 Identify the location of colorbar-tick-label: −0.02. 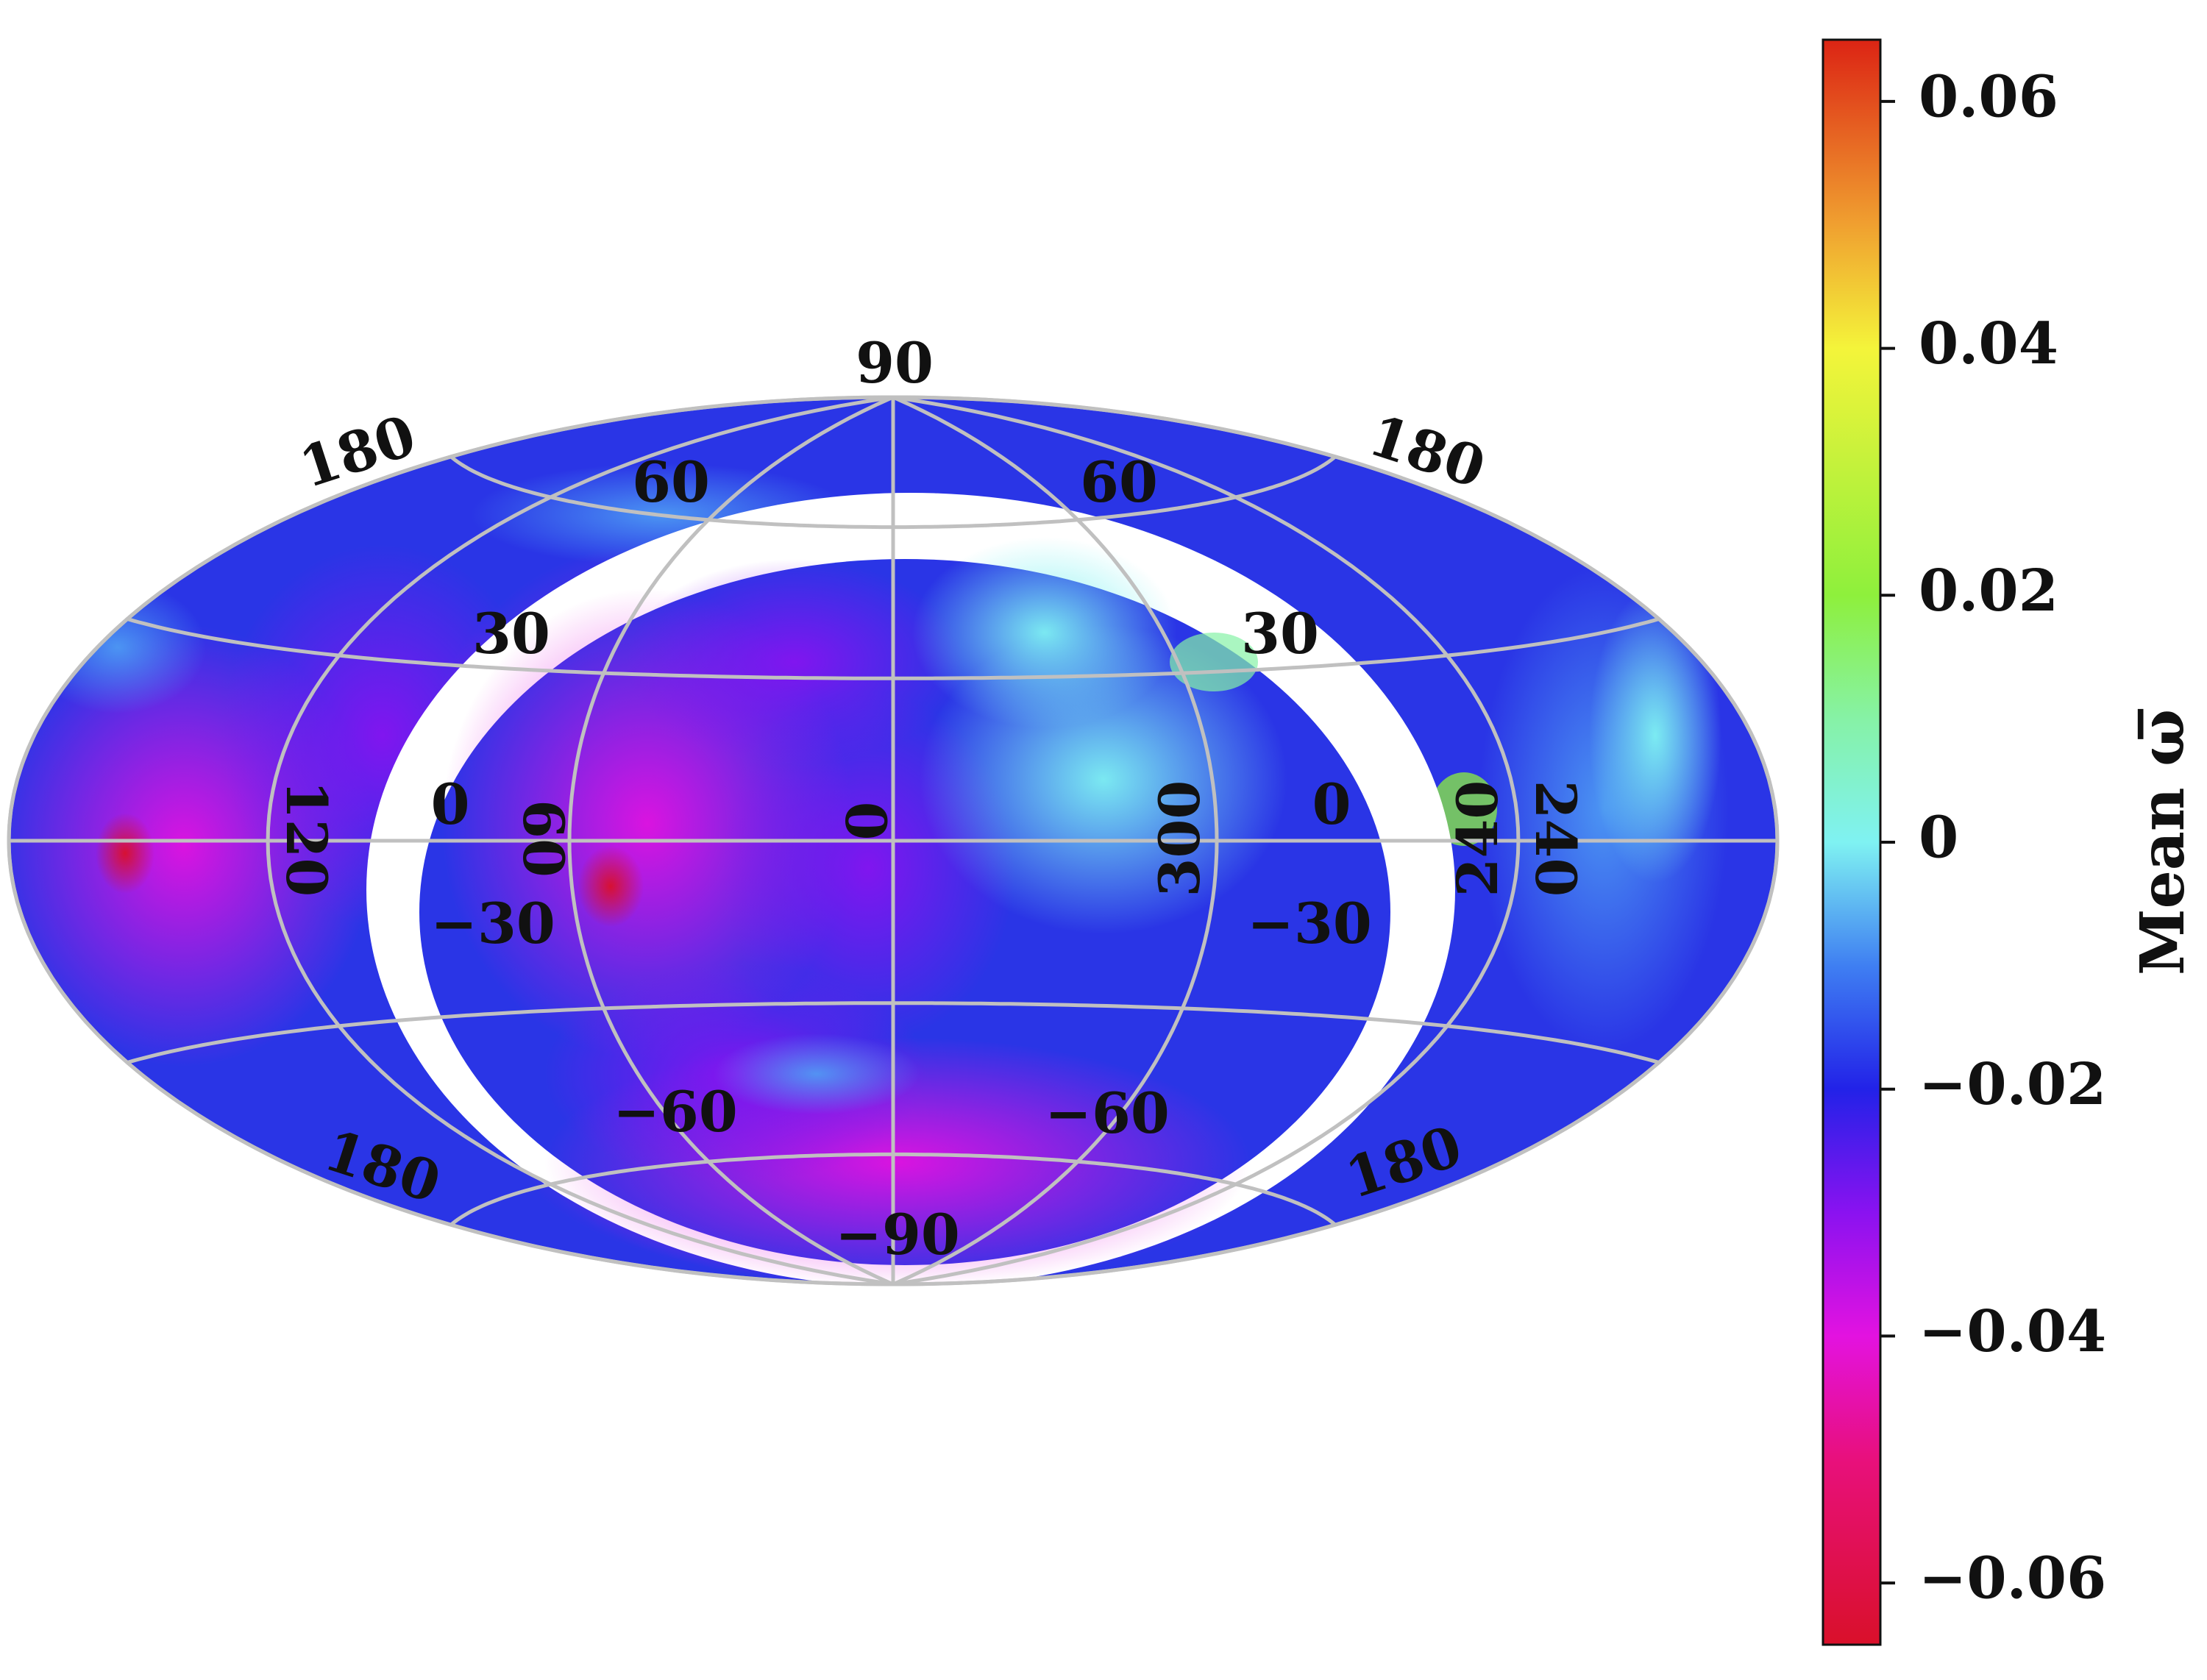
(2013, 1084).